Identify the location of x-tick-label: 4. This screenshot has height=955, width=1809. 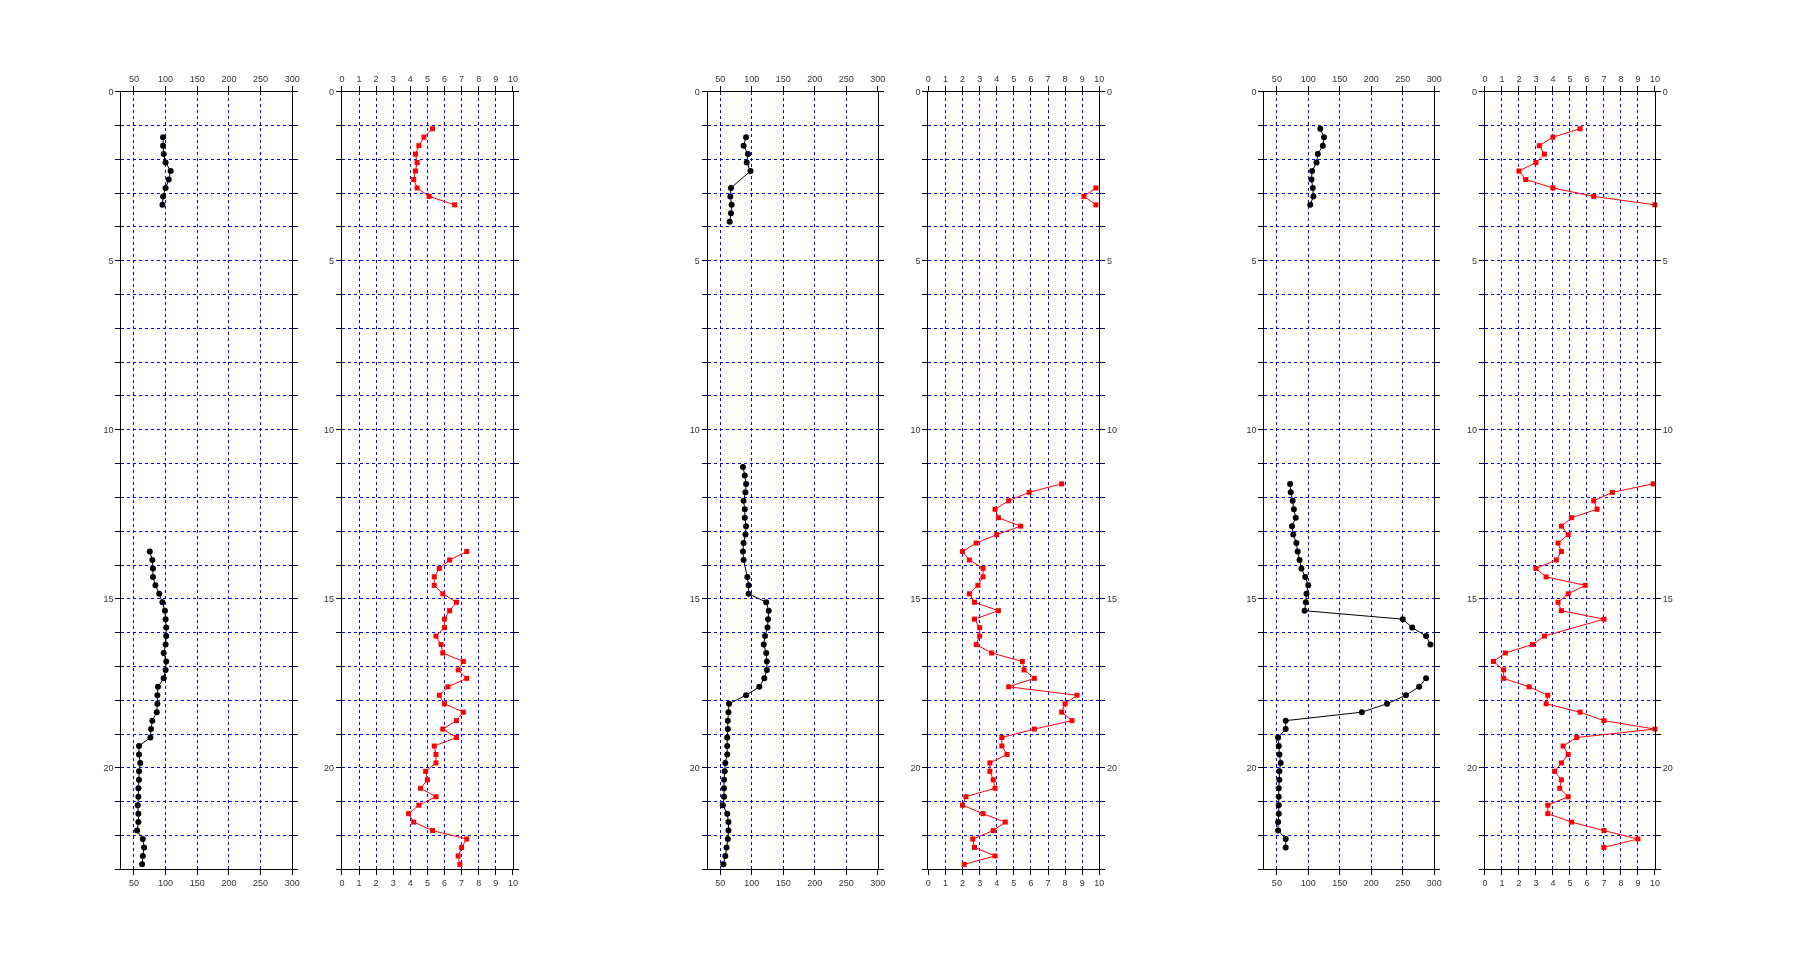
(997, 78).